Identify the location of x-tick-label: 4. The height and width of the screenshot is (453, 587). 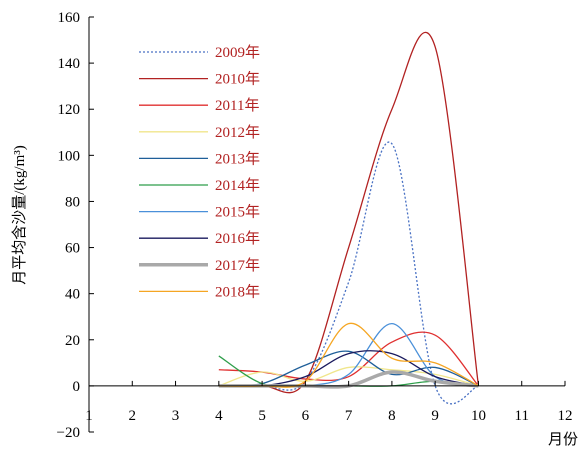
(219, 416).